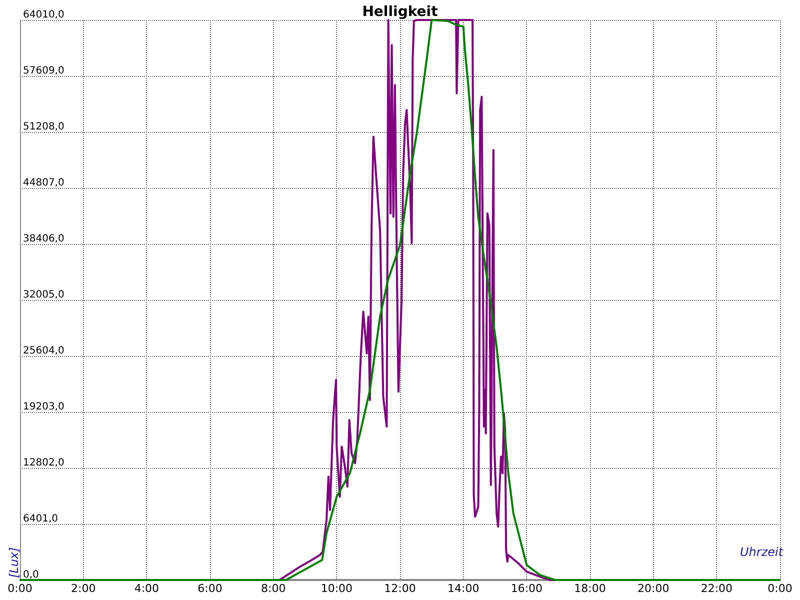 The image size is (800, 600). What do you see at coordinates (43, 15) in the screenshot?
I see `y-tick-label: 64010,0` at bounding box center [43, 15].